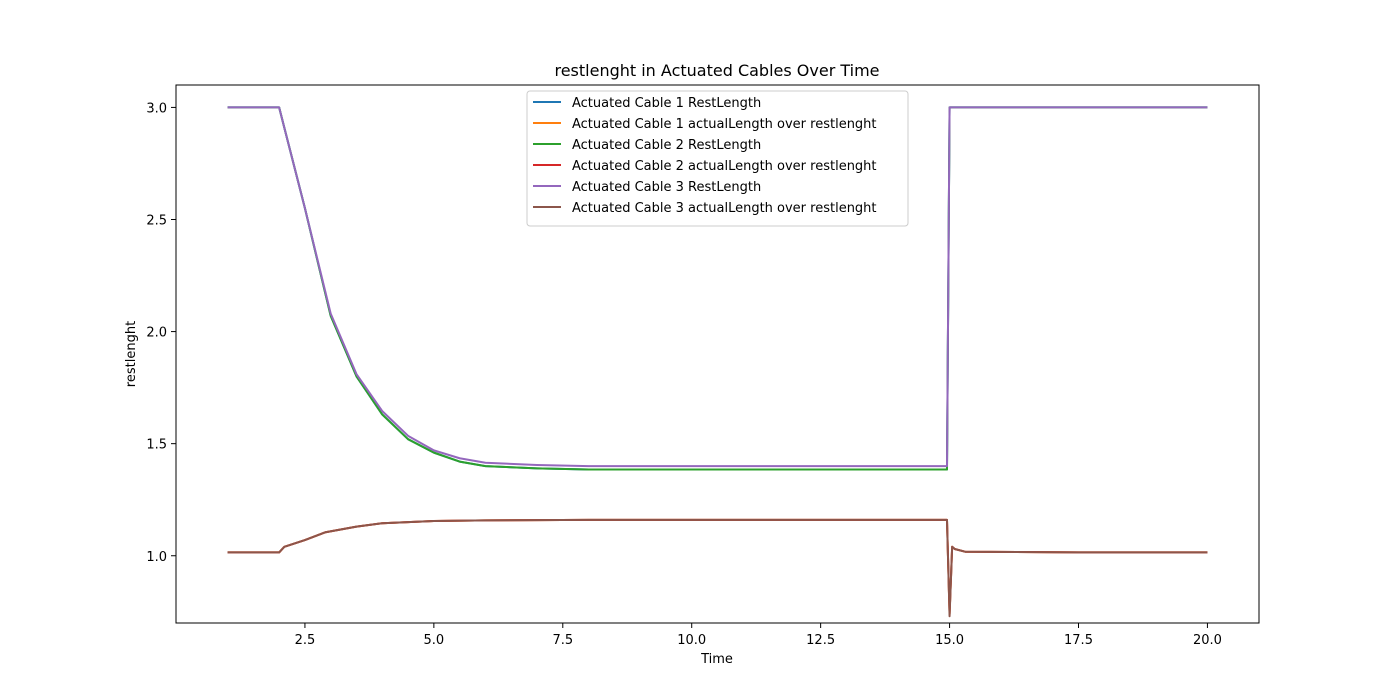 The image size is (1400, 700). I want to click on x-tick-label: 2.5, so click(305, 640).